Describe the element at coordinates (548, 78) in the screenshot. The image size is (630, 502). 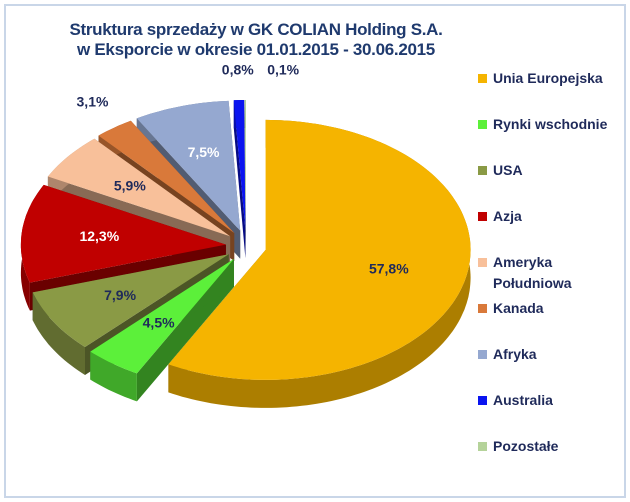
I see `legend-label: Unia Europejska` at that location.